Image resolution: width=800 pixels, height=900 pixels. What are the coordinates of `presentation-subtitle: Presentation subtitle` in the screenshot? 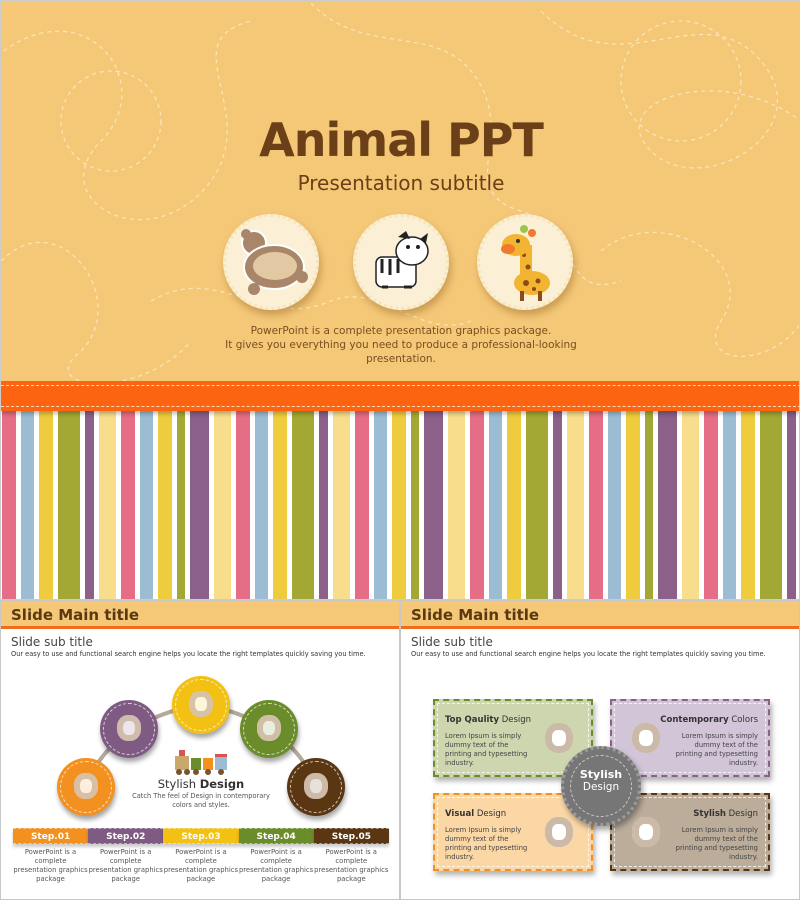 It's located at (401, 183).